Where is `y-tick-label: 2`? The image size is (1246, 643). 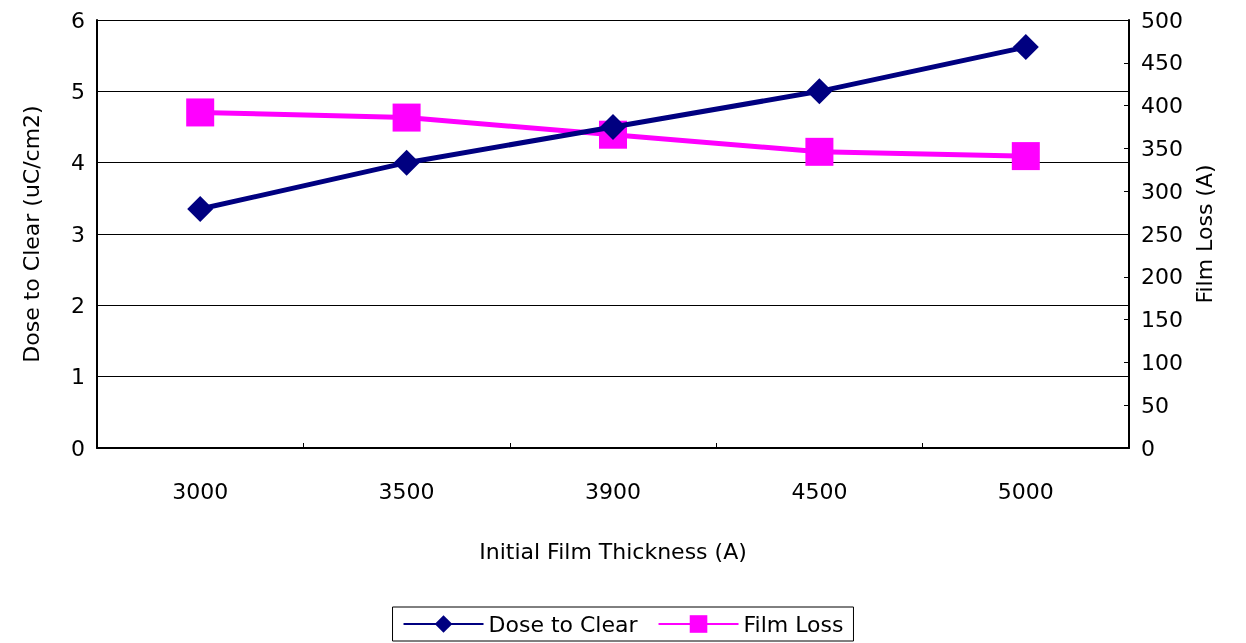
y-tick-label: 2 is located at coordinates (78, 305).